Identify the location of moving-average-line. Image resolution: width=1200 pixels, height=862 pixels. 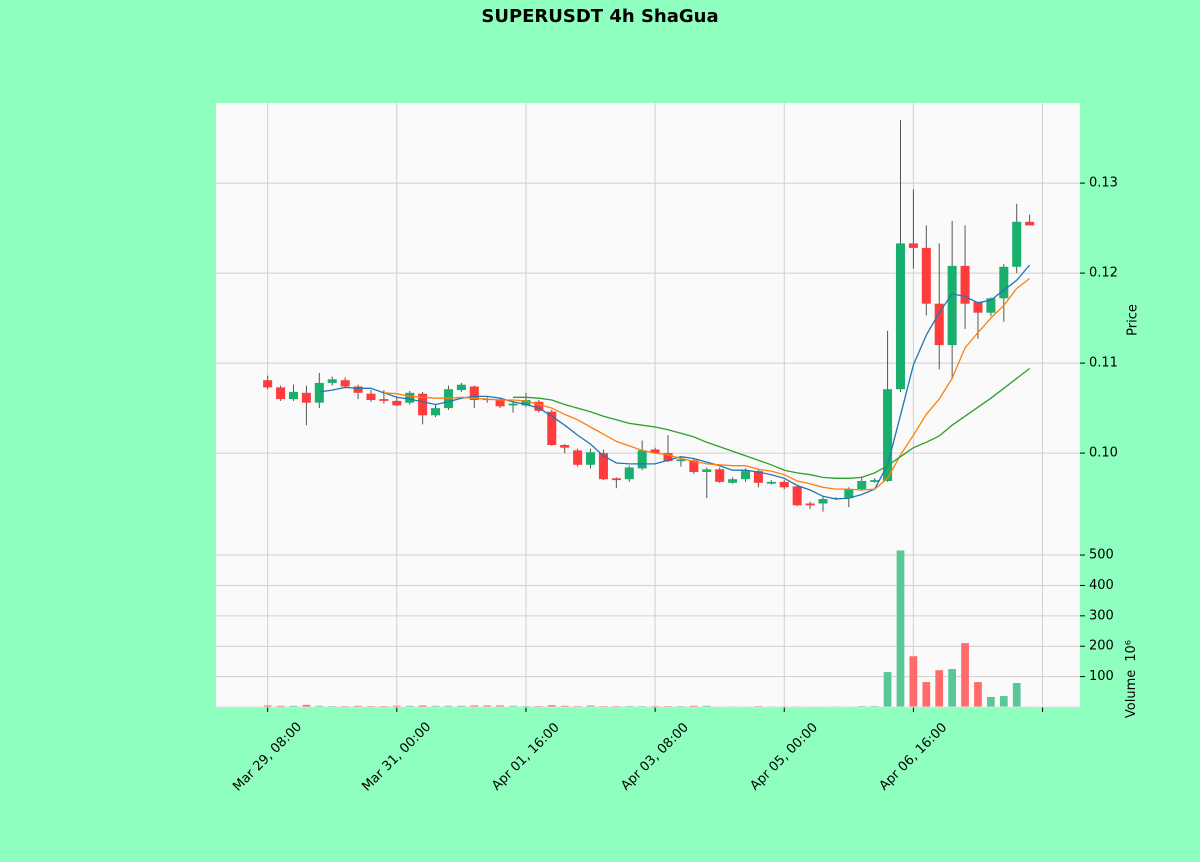
(771, 423).